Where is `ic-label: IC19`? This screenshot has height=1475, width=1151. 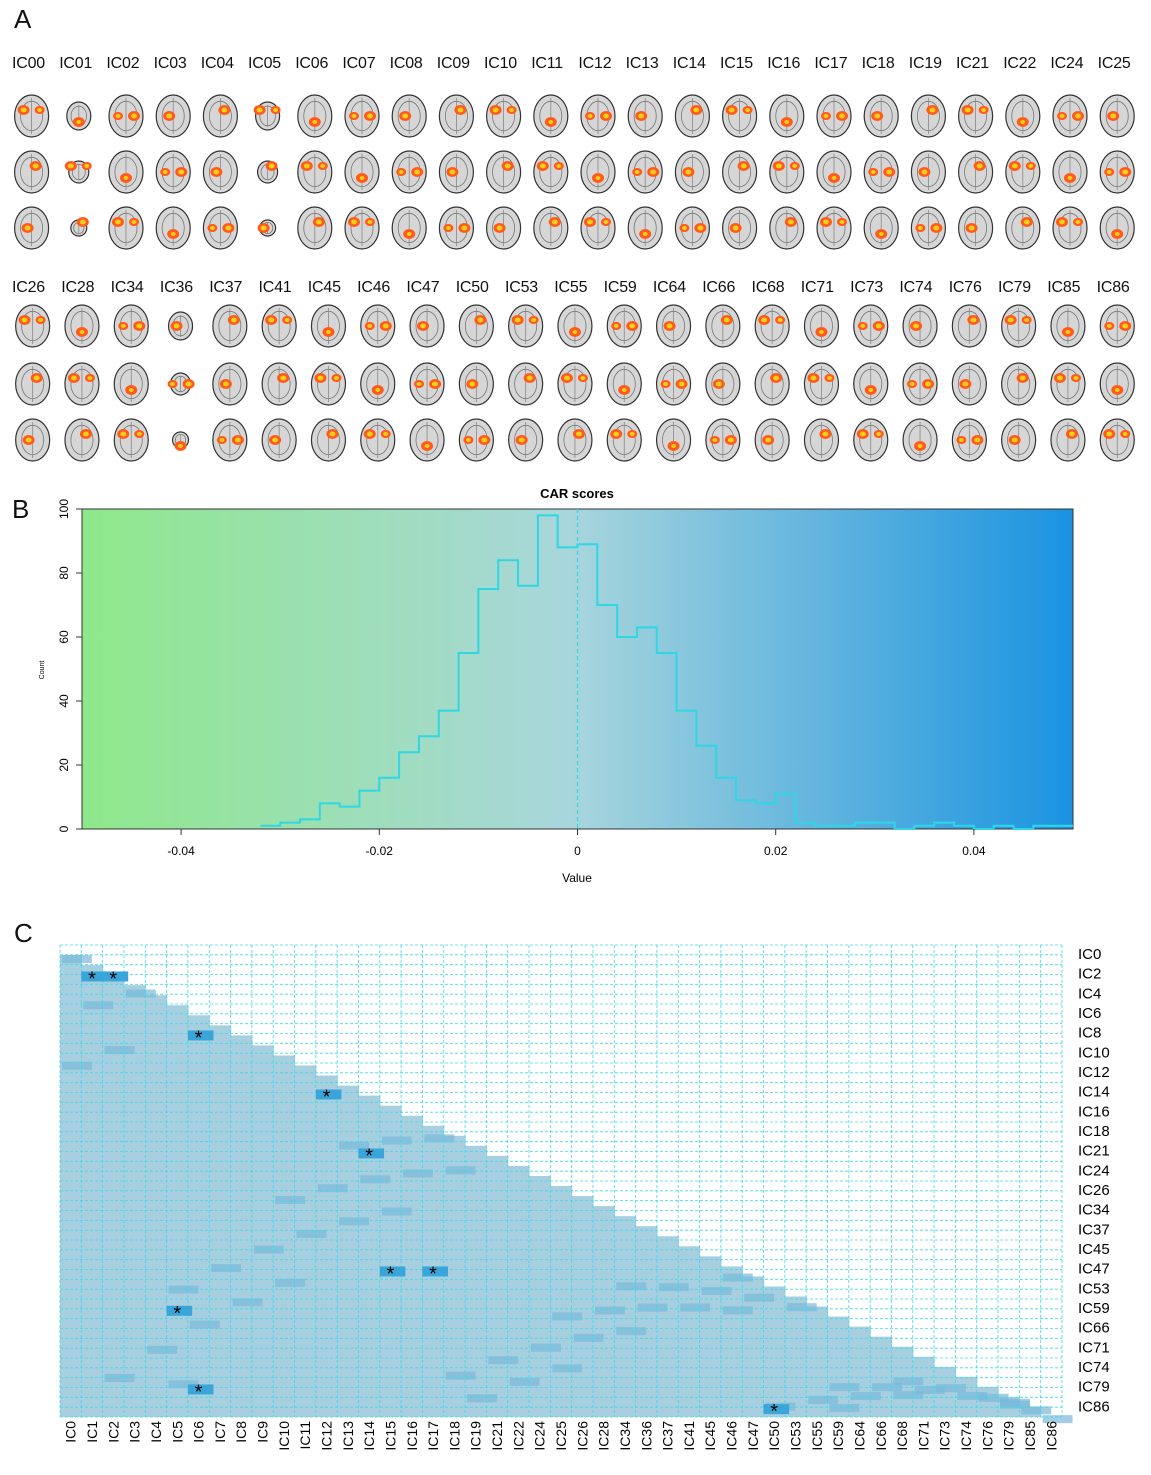
ic-label: IC19 is located at coordinates (925, 63).